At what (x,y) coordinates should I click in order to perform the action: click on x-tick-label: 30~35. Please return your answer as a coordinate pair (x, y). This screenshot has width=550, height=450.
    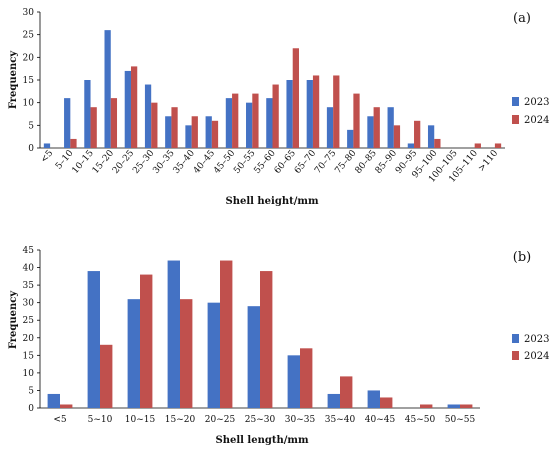
    Looking at the image, I should click on (300, 420).